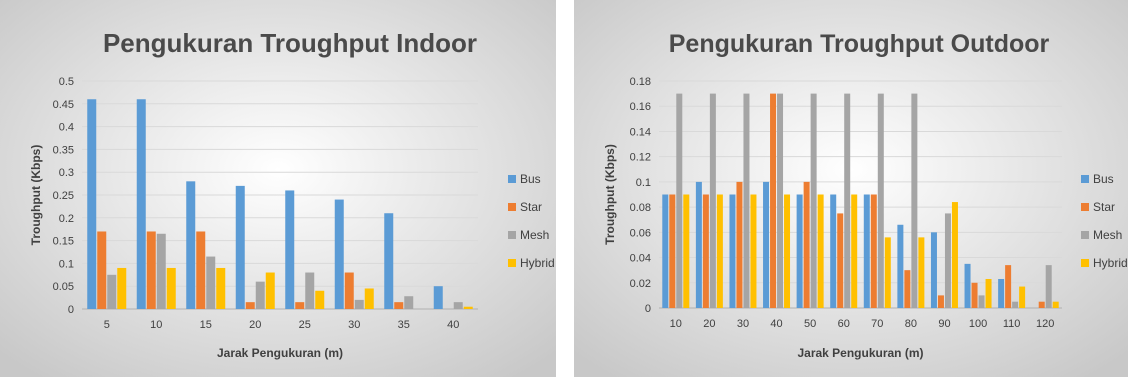 The image size is (1128, 377). I want to click on chart-1-legend-label-mesh: Mesh, so click(1107, 235).